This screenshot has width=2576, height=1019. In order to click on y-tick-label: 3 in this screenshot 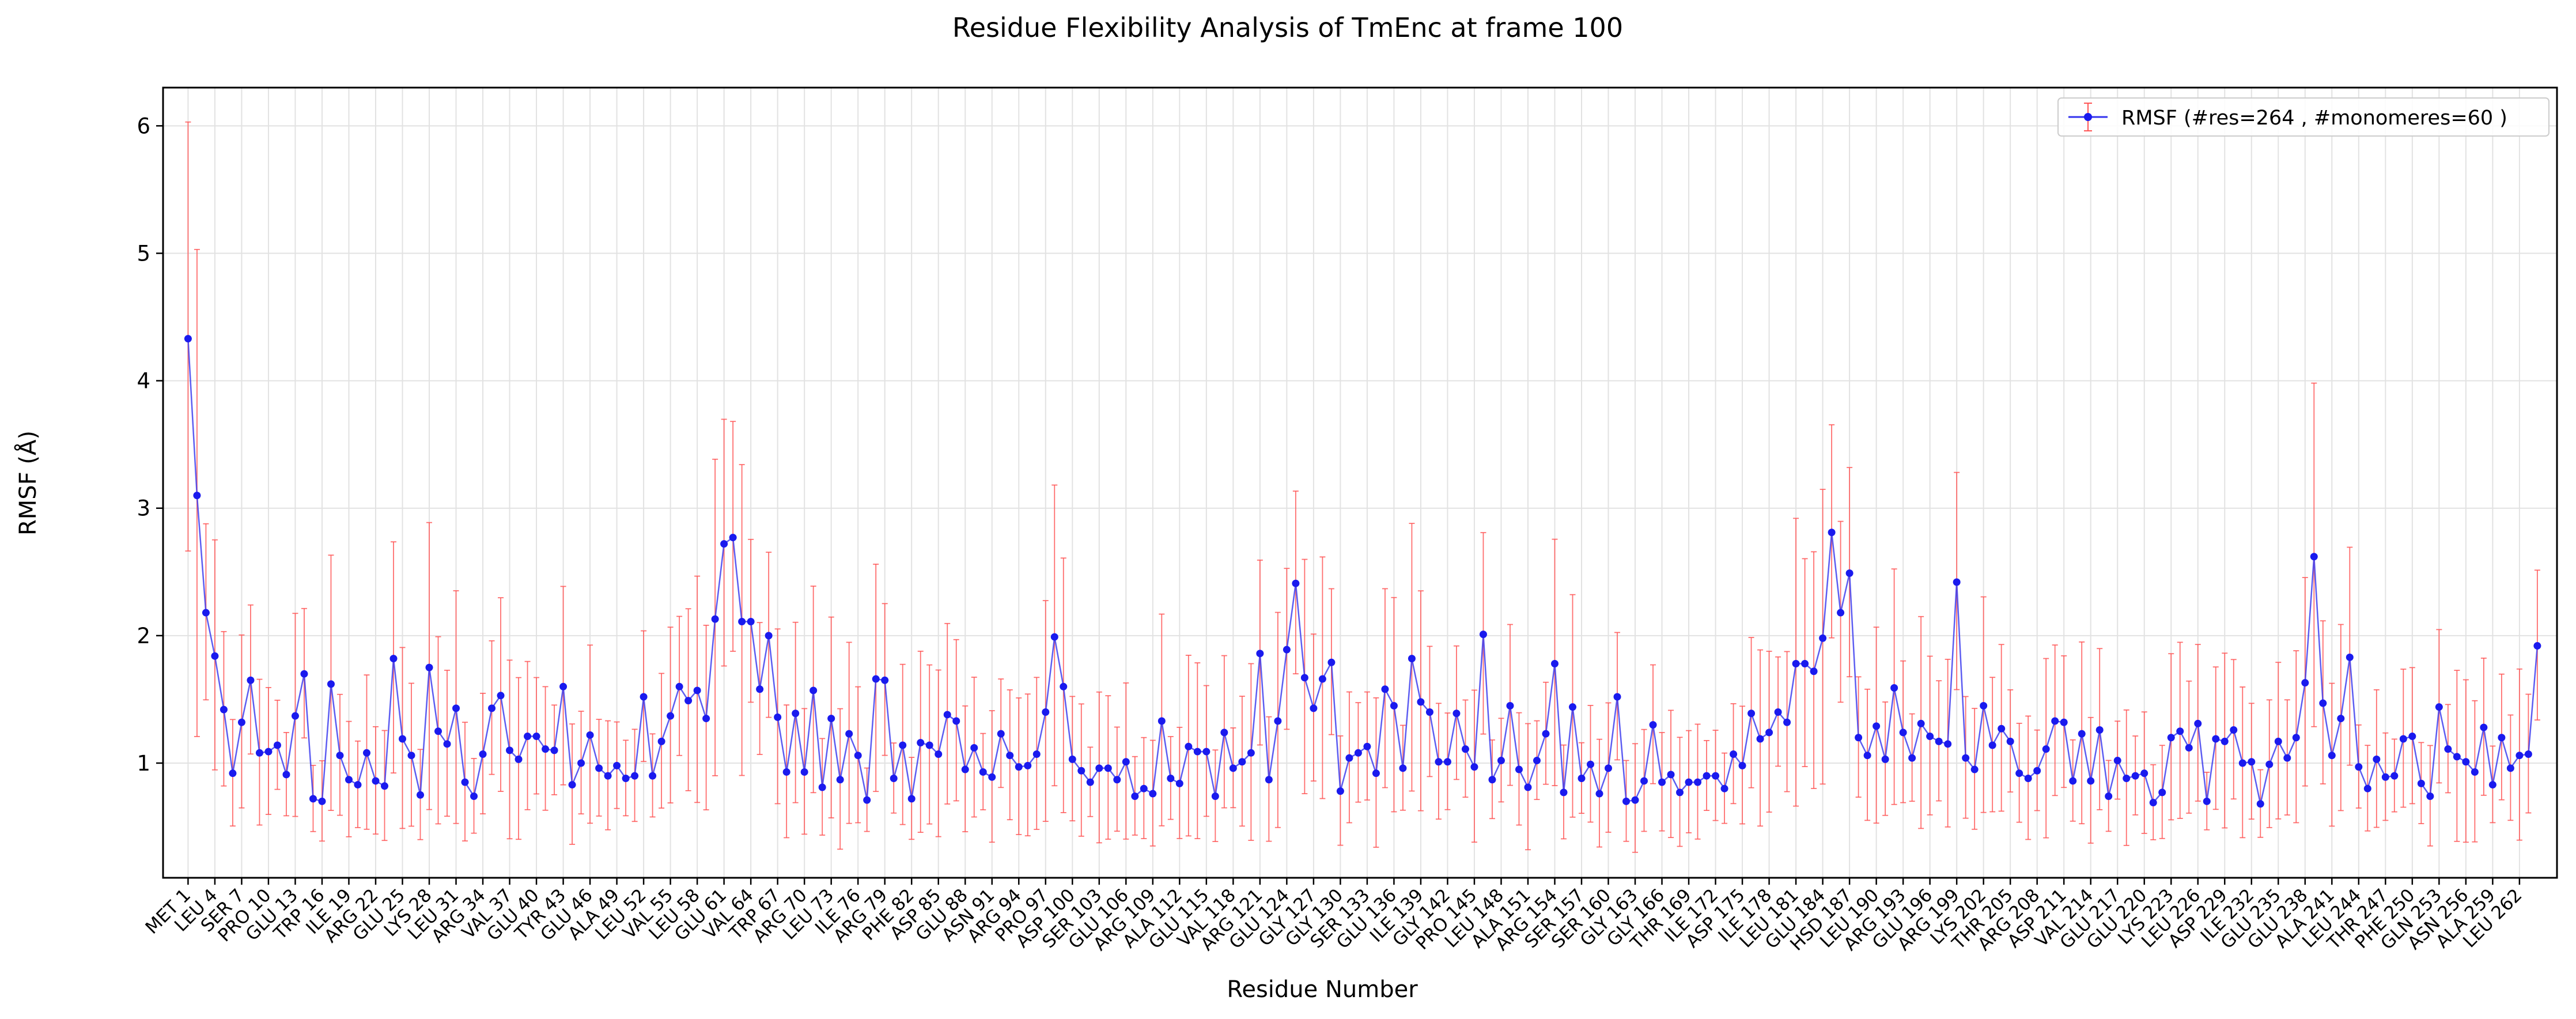, I will do `click(143, 508)`.